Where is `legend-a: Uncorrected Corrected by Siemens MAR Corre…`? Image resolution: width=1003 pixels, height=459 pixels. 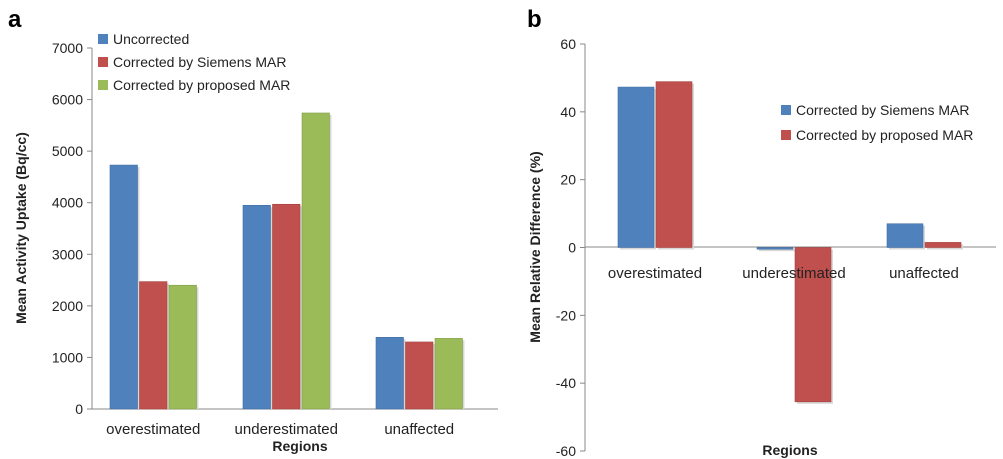
legend-a: Uncorrected Corrected by Siemens MAR Corre… is located at coordinates (194, 62).